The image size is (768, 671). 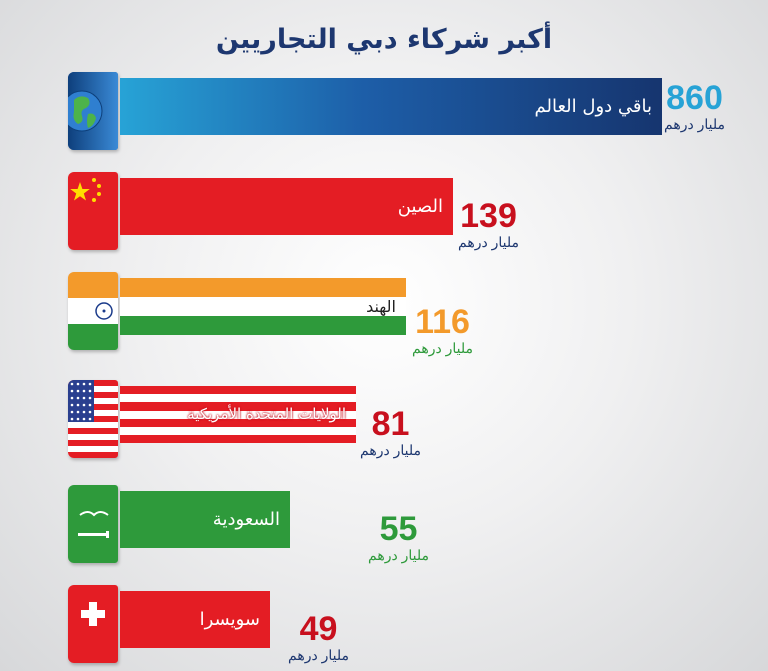 What do you see at coordinates (93, 211) in the screenshot?
I see `china-flag-icon` at bounding box center [93, 211].